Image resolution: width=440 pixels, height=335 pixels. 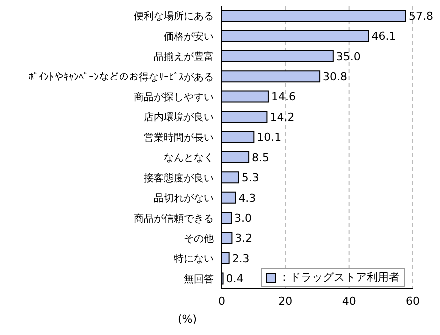 What do you see at coordinates (174, 98) in the screenshot?
I see `y-tick-label: 商品が探しやすい` at bounding box center [174, 98].